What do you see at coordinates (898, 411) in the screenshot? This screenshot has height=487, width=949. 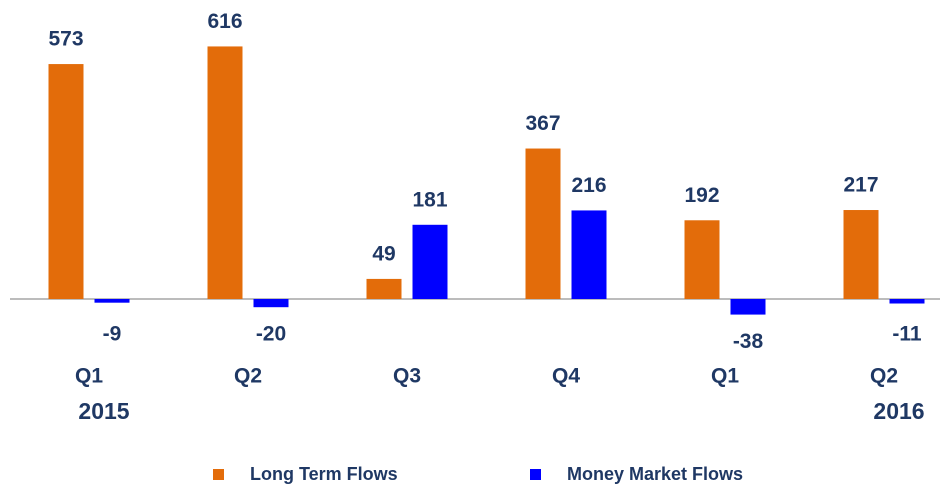 I see `group-label: 2016` at bounding box center [898, 411].